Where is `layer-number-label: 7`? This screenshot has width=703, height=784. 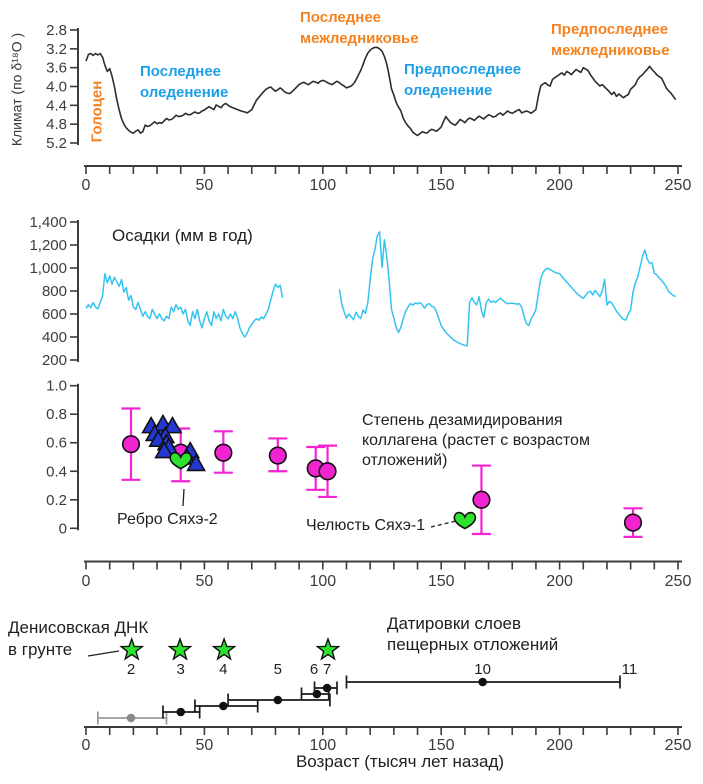
layer-number-label: 7 is located at coordinates (327, 669).